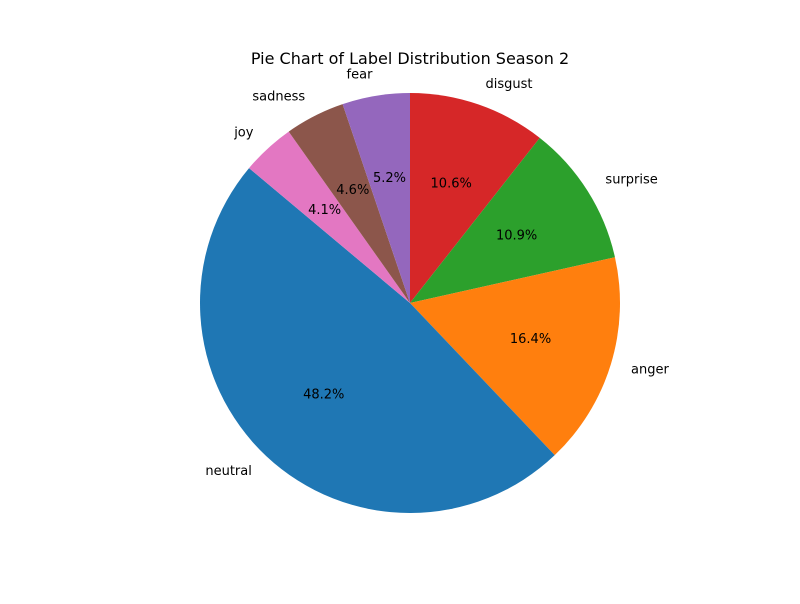  I want to click on slice-pct-fear: 5.2%, so click(389, 178).